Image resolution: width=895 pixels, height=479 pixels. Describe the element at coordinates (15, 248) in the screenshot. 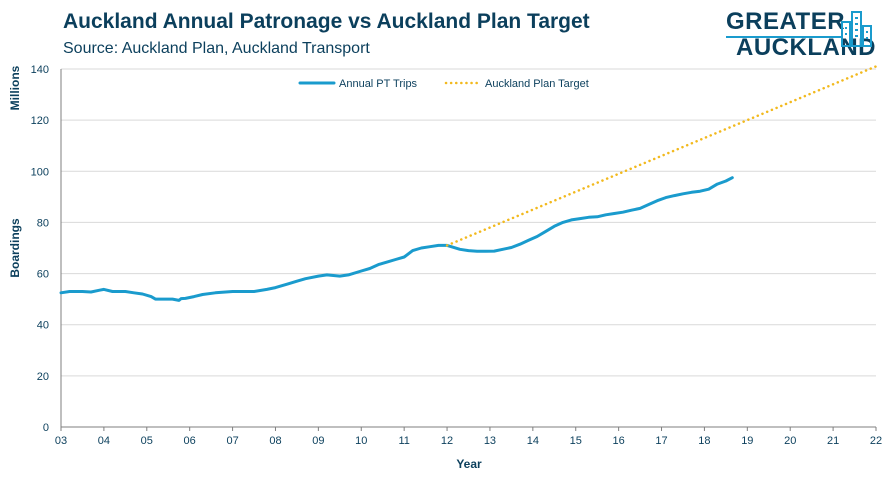

I see `y-axis-label: Boardings` at that location.